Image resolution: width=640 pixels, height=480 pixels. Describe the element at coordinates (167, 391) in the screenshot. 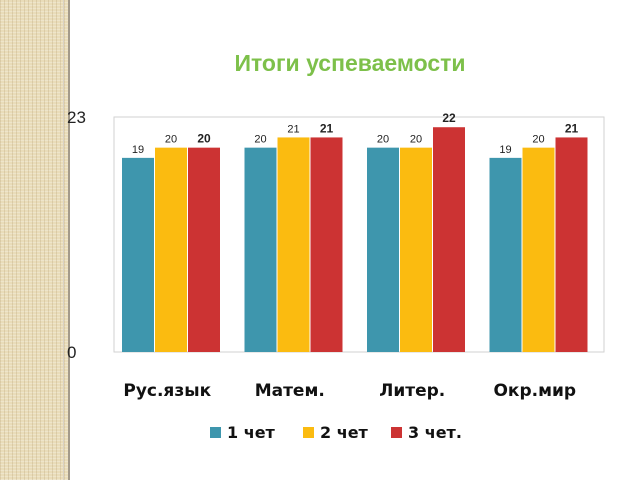

I see `x-category-label: Рус.язык` at that location.